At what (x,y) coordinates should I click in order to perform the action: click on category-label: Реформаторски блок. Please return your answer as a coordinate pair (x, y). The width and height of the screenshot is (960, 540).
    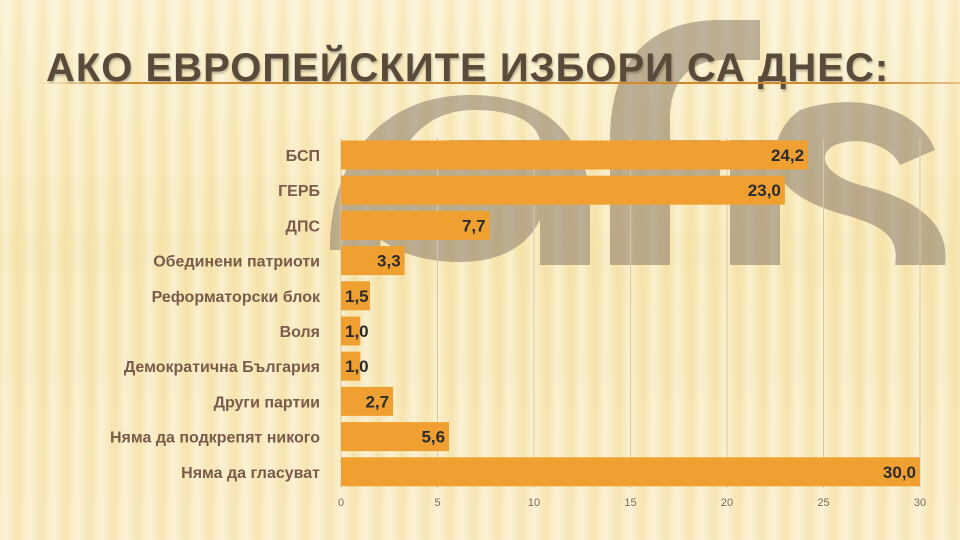
    Looking at the image, I should click on (236, 297).